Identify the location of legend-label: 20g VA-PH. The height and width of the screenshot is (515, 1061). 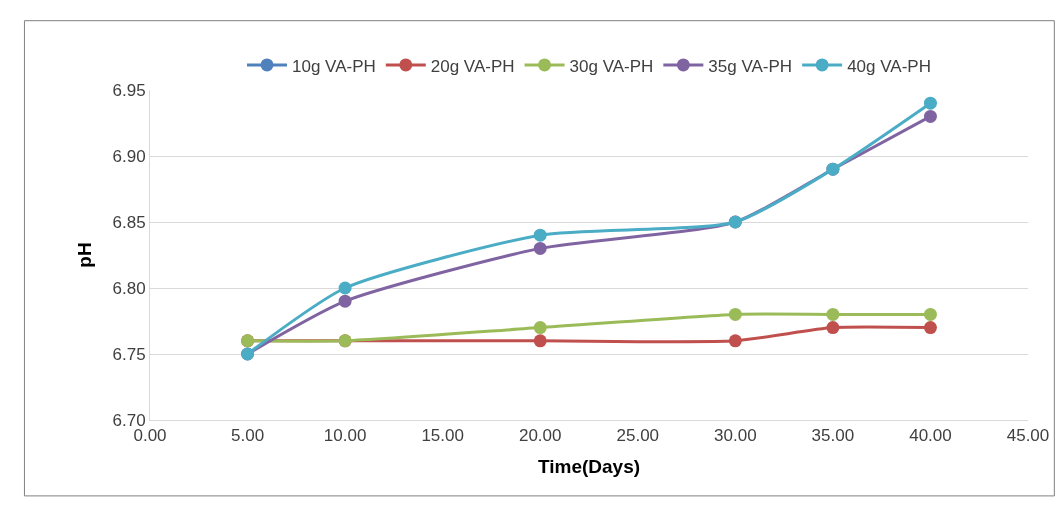
(472, 66).